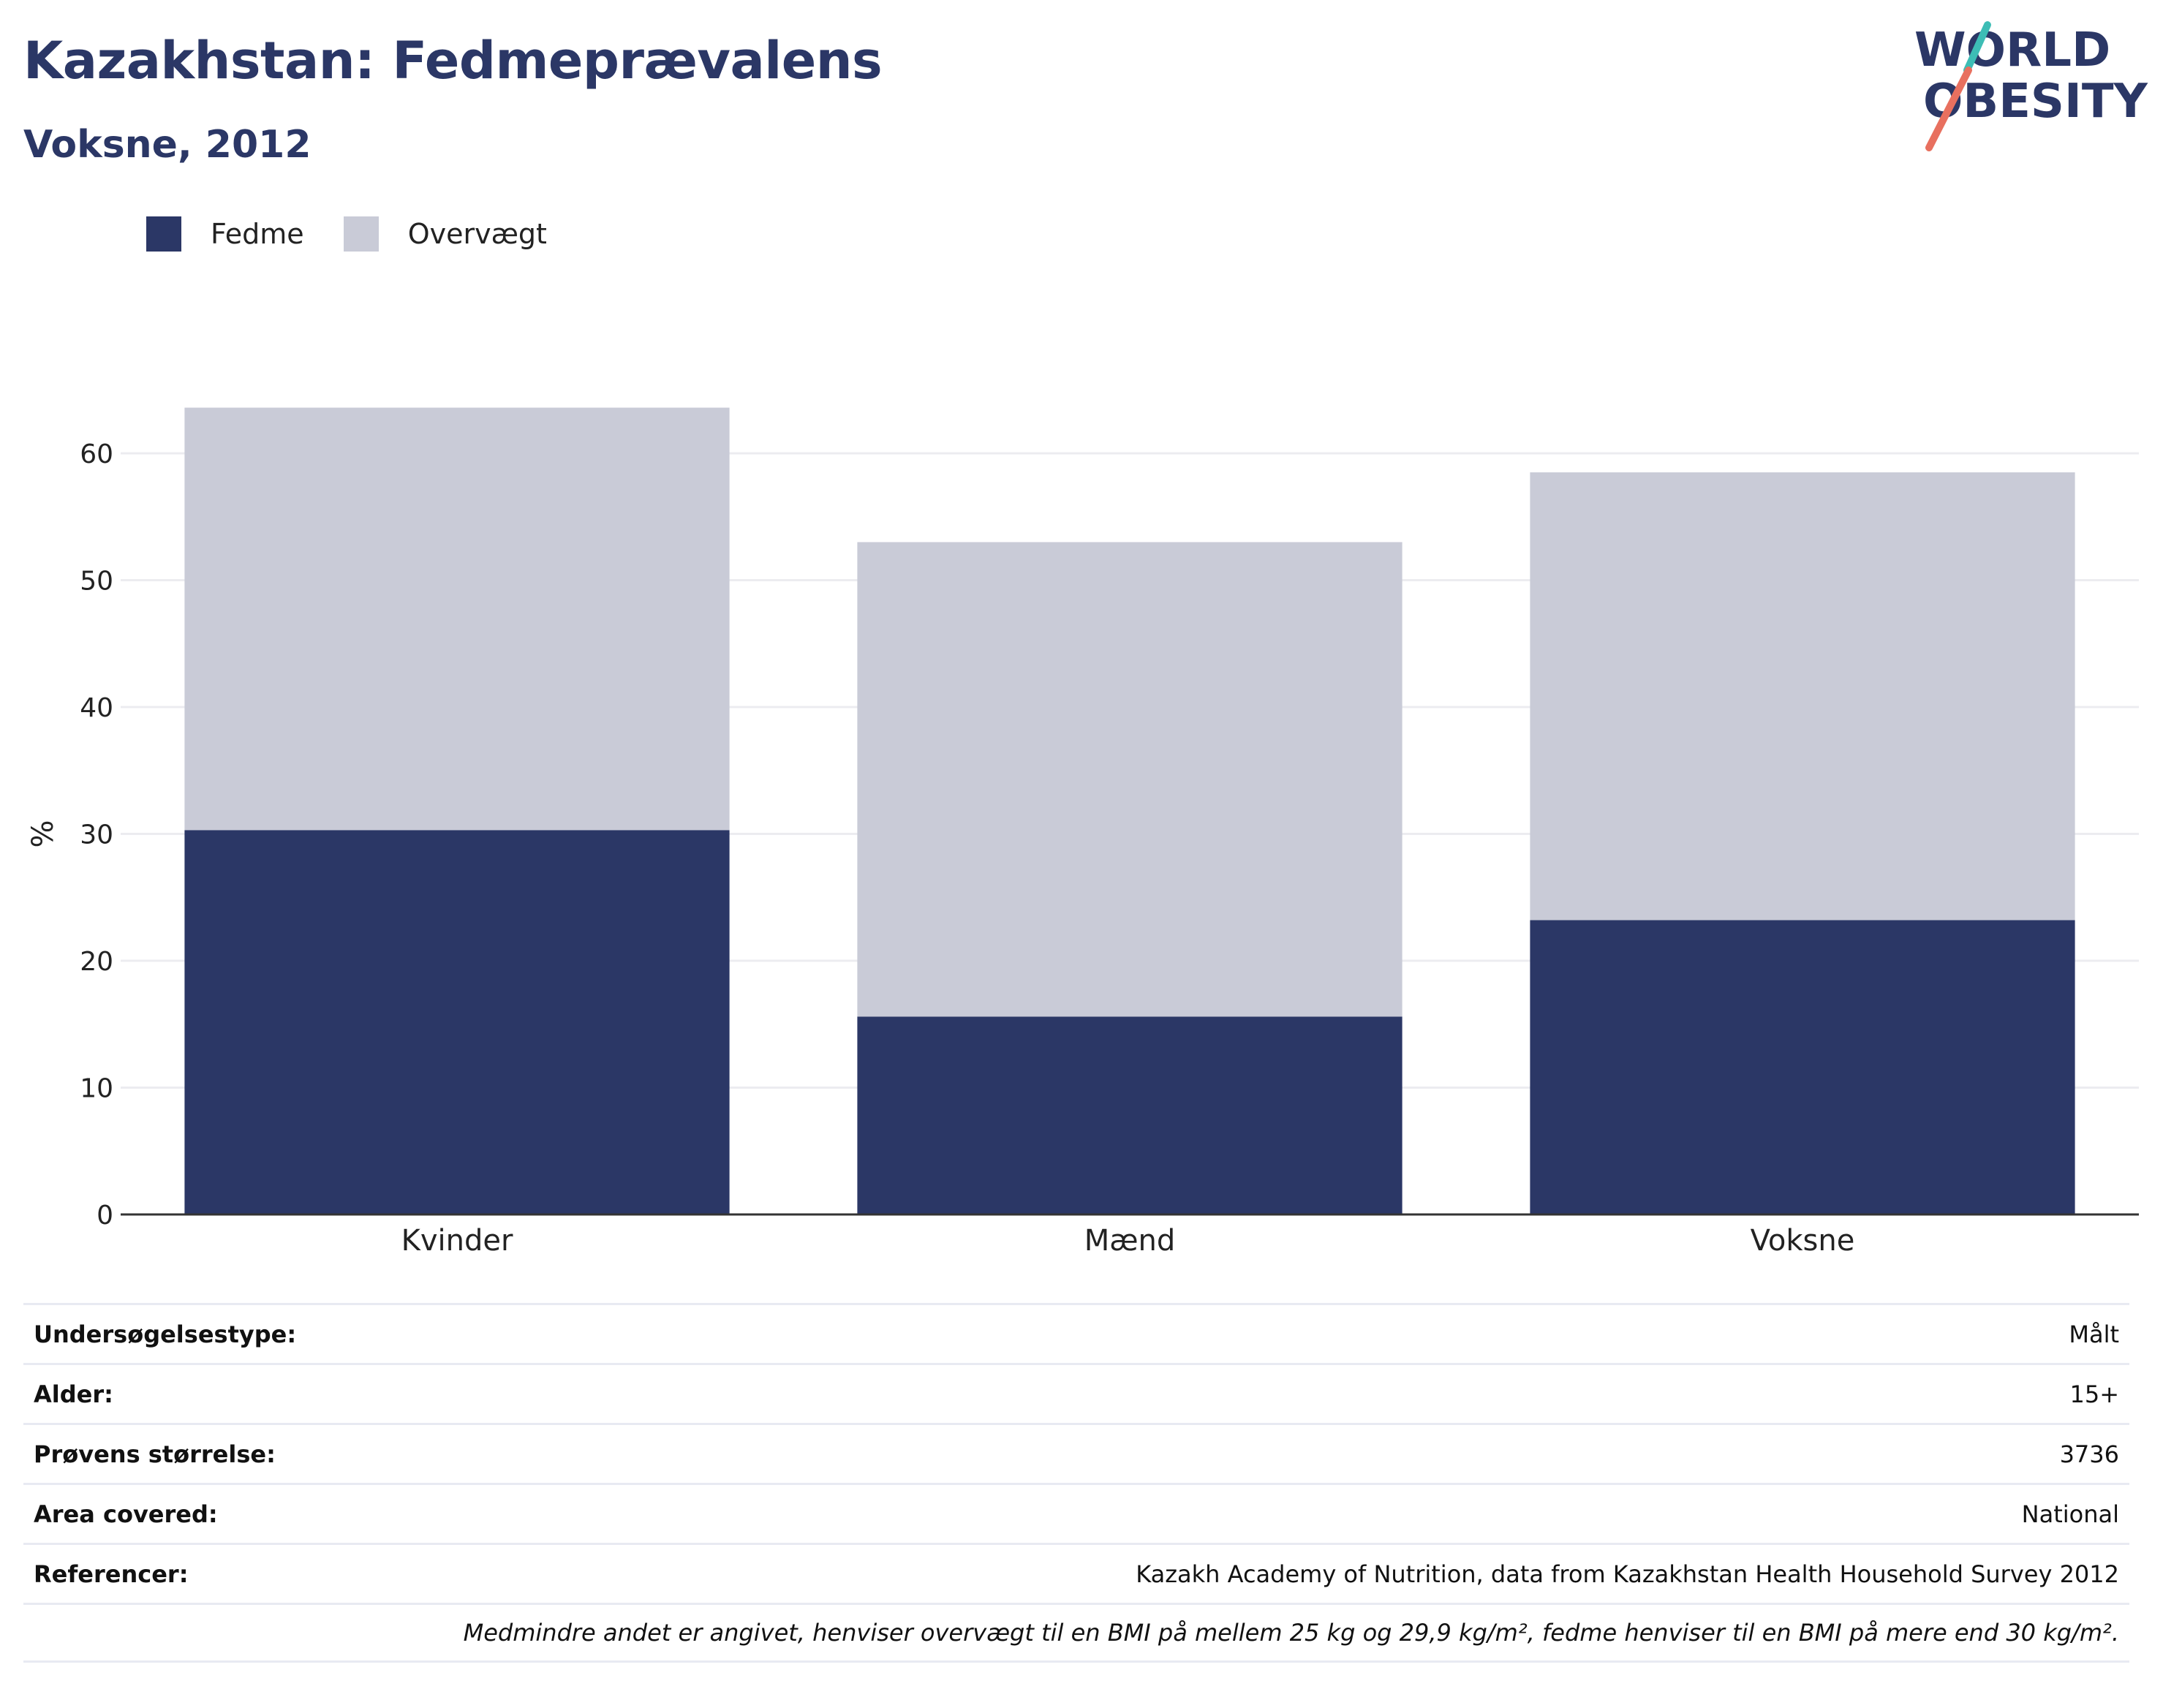 The image size is (2163, 1708). What do you see at coordinates (112, 1574) in the screenshot?
I see `metadata-key: Referencer:` at bounding box center [112, 1574].